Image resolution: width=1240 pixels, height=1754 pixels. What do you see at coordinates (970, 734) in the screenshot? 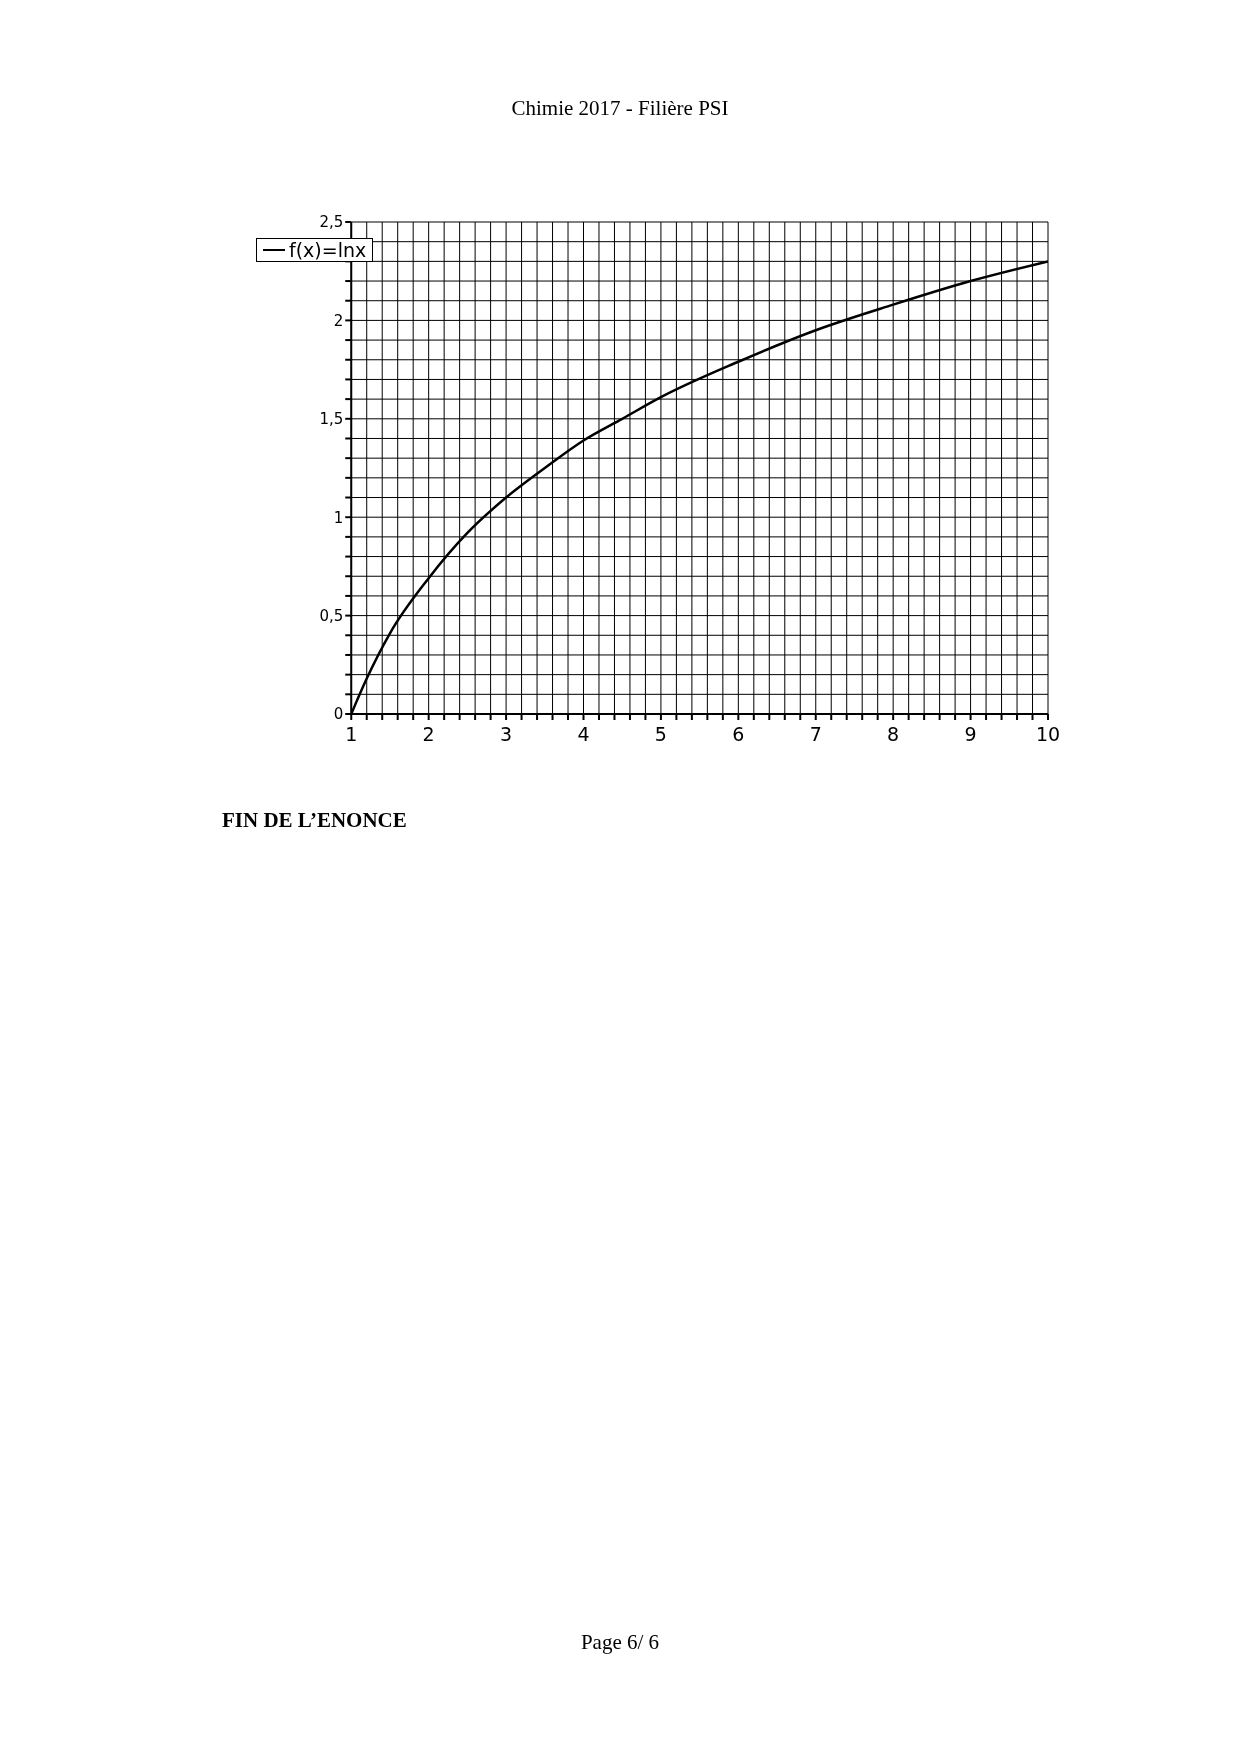
I see `x-tick-label: 9` at bounding box center [970, 734].